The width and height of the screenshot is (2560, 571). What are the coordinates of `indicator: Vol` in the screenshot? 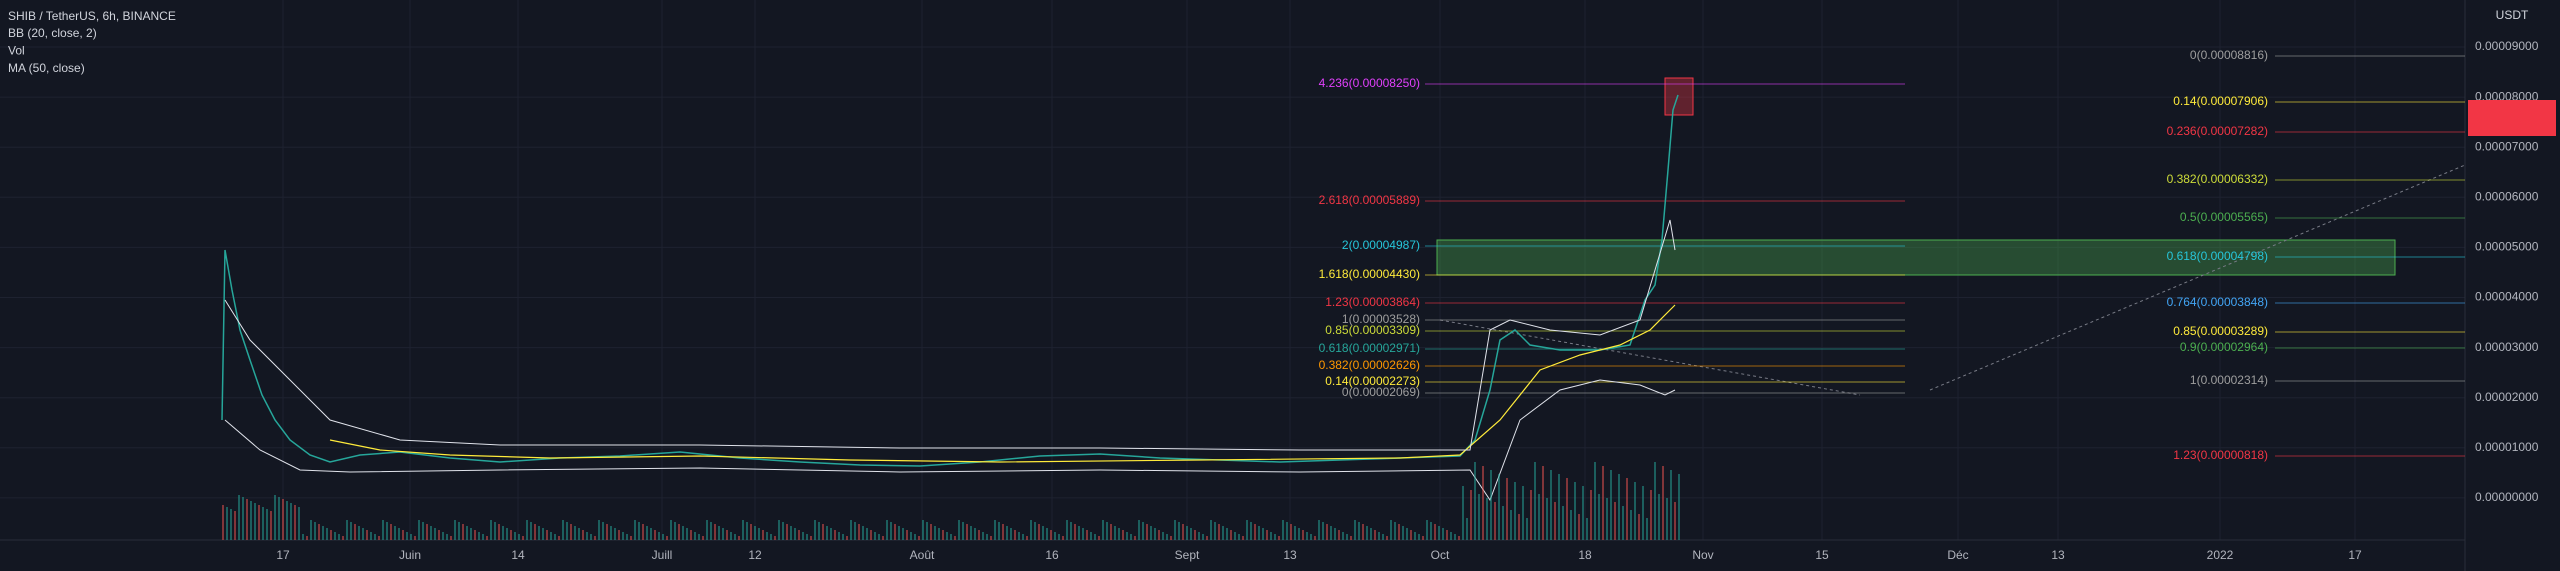 It's located at (16, 51).